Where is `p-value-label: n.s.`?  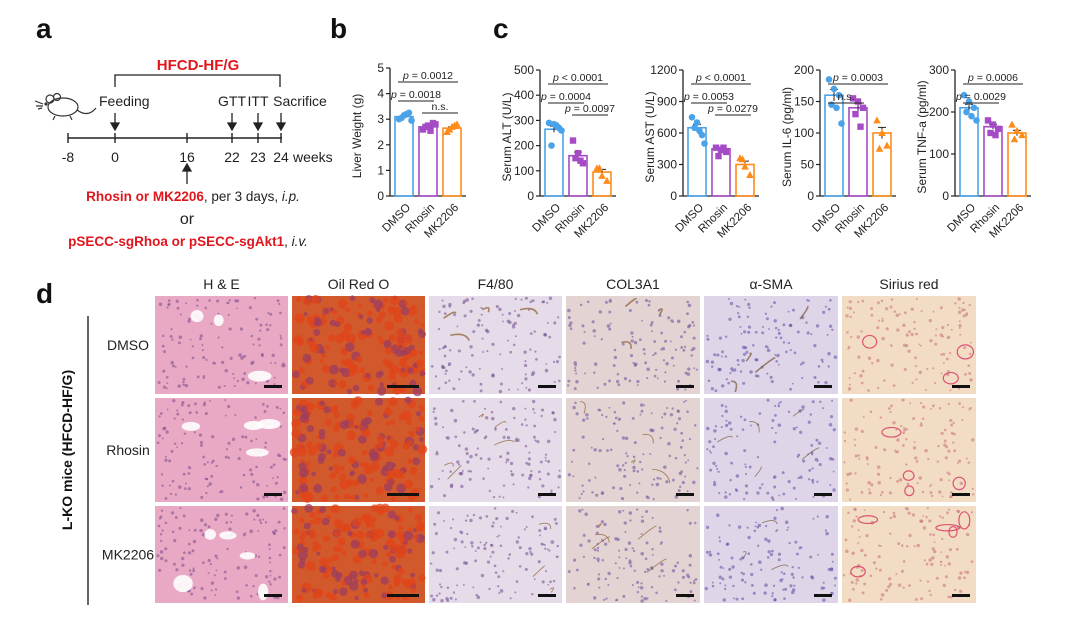
p-value-label: n.s. is located at coordinates (846, 97).